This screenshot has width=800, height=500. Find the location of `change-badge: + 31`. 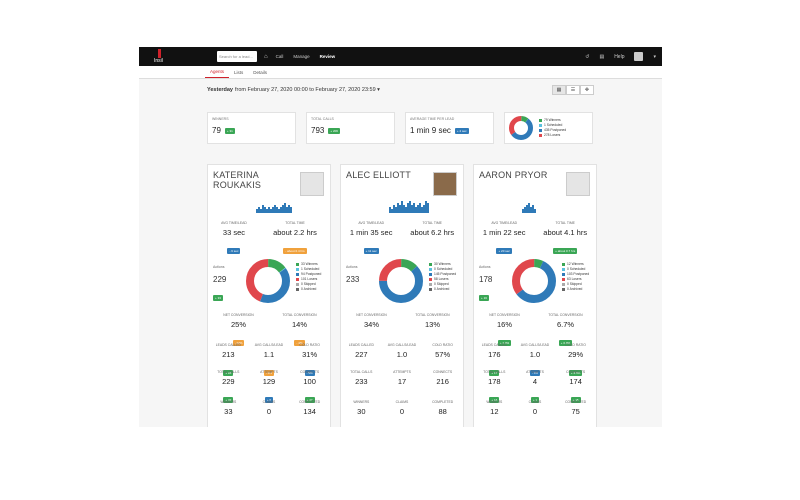

change-badge: + 31 is located at coordinates (229, 130).